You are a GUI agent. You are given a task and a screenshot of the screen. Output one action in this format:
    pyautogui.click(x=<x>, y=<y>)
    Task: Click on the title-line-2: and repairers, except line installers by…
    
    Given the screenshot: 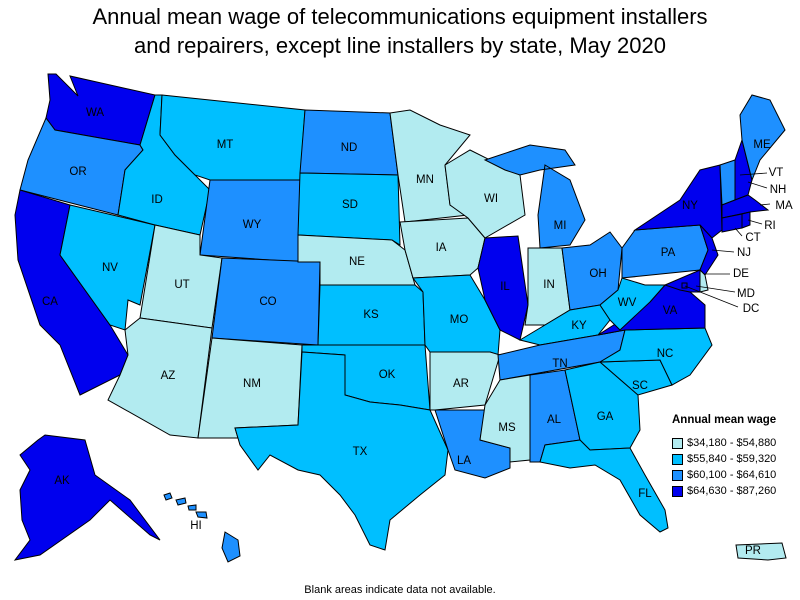 What is the action you would take?
    pyautogui.click(x=400, y=45)
    